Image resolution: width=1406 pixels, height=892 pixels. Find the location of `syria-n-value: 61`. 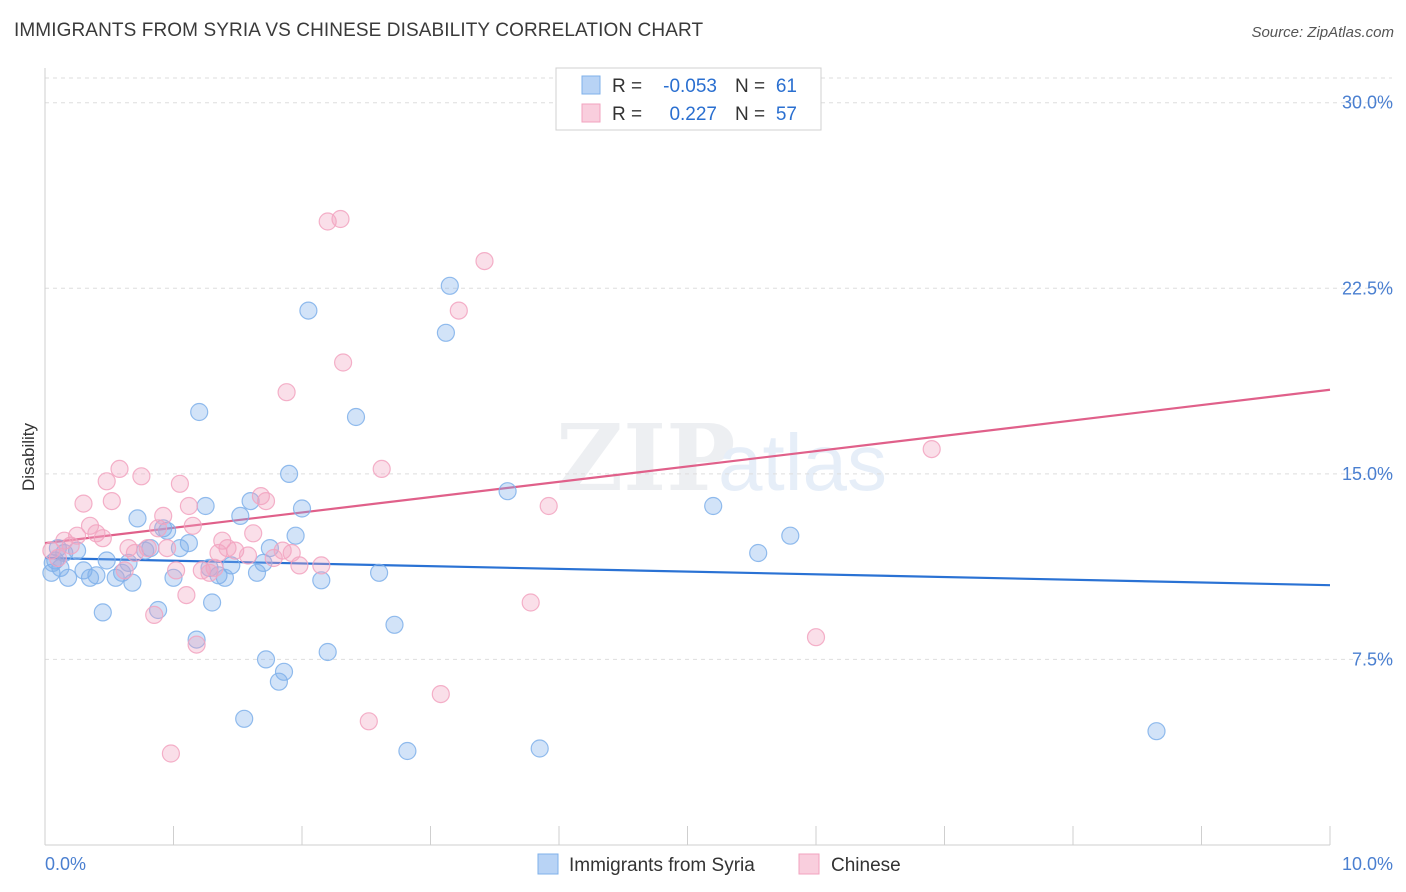

syria-n-value: 61 is located at coordinates (786, 86).